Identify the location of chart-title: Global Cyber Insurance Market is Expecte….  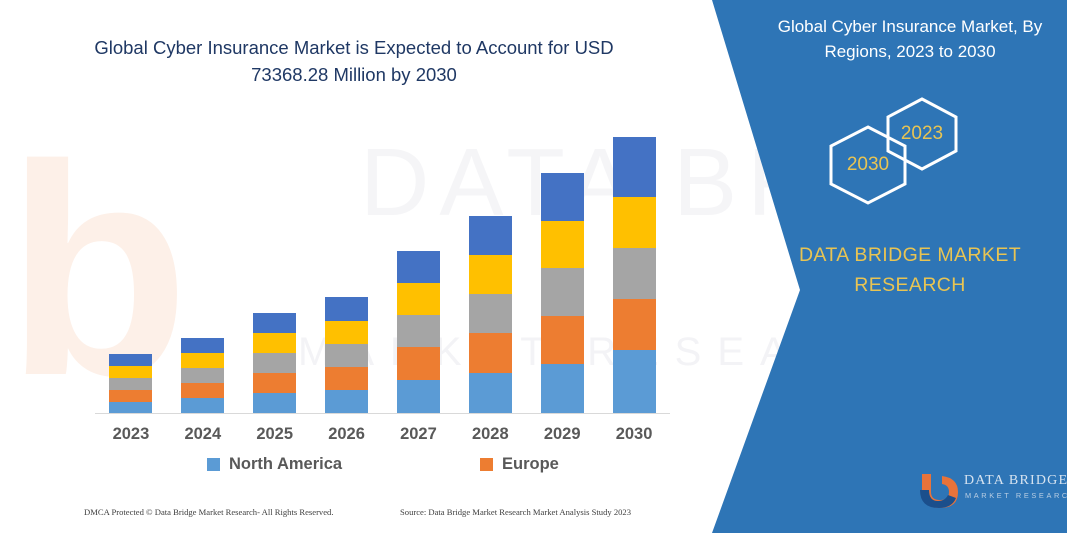
(354, 61).